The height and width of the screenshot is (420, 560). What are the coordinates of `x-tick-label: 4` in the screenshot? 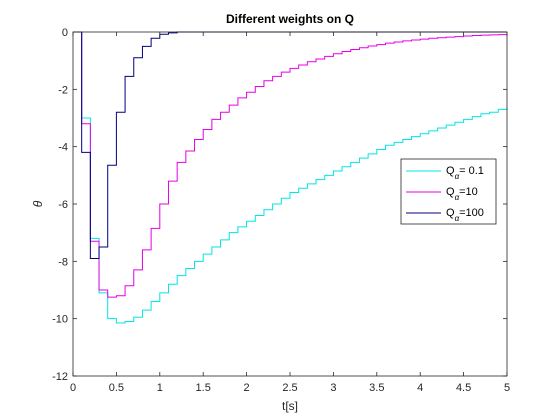 It's located at (420, 388).